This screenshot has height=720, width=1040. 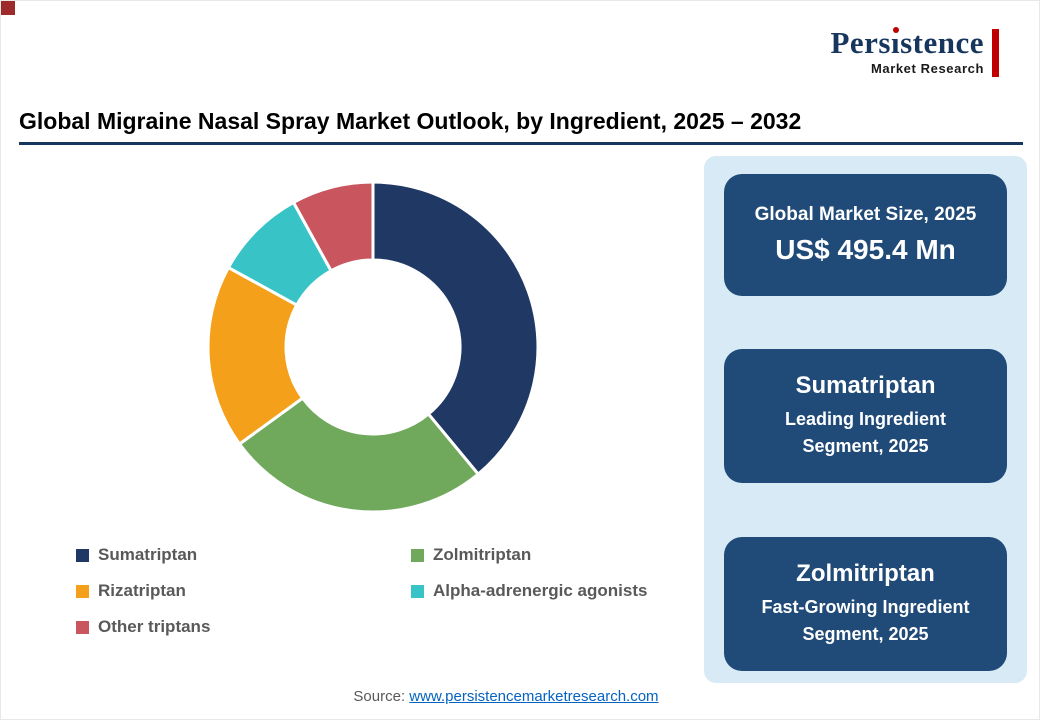 What do you see at coordinates (865, 620) in the screenshot?
I see `fast-growing-segment-subtitle: Fast-Growing Ingredient Segment, 2025` at bounding box center [865, 620].